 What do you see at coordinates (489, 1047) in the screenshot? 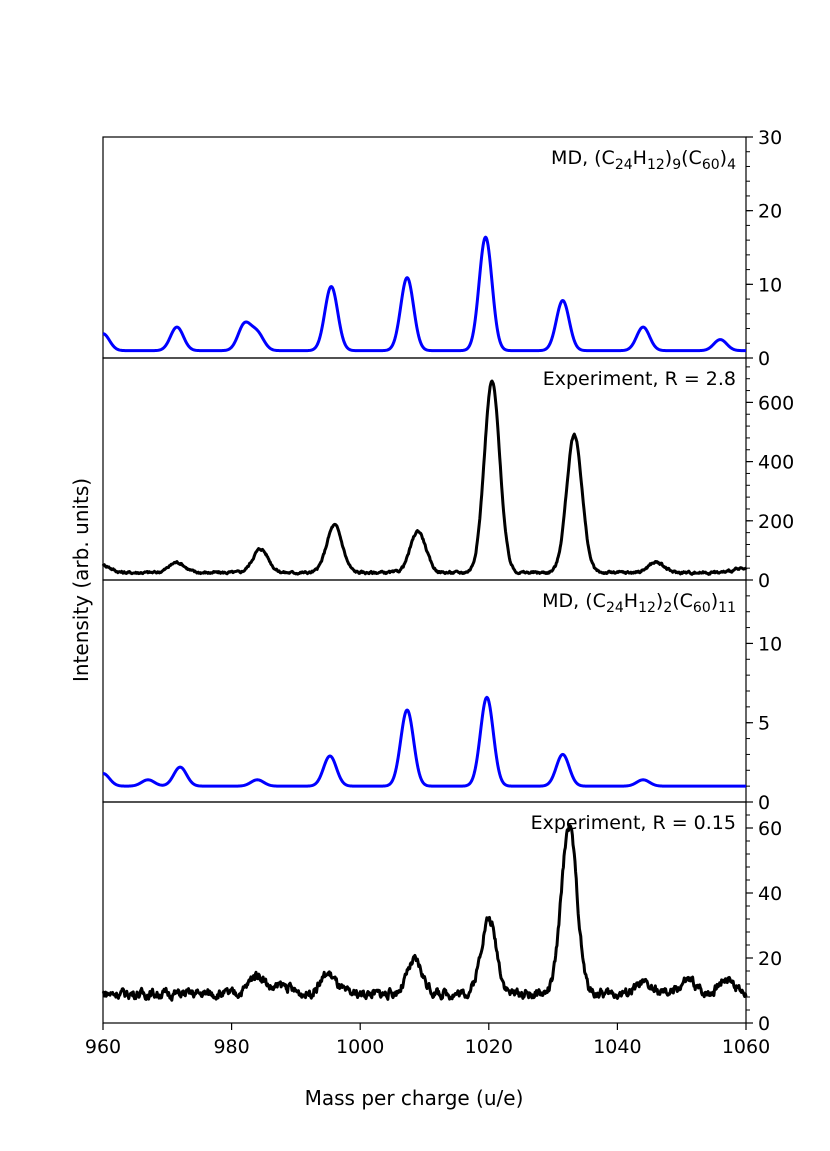
I see `x-tick-label: 1020` at bounding box center [489, 1047].